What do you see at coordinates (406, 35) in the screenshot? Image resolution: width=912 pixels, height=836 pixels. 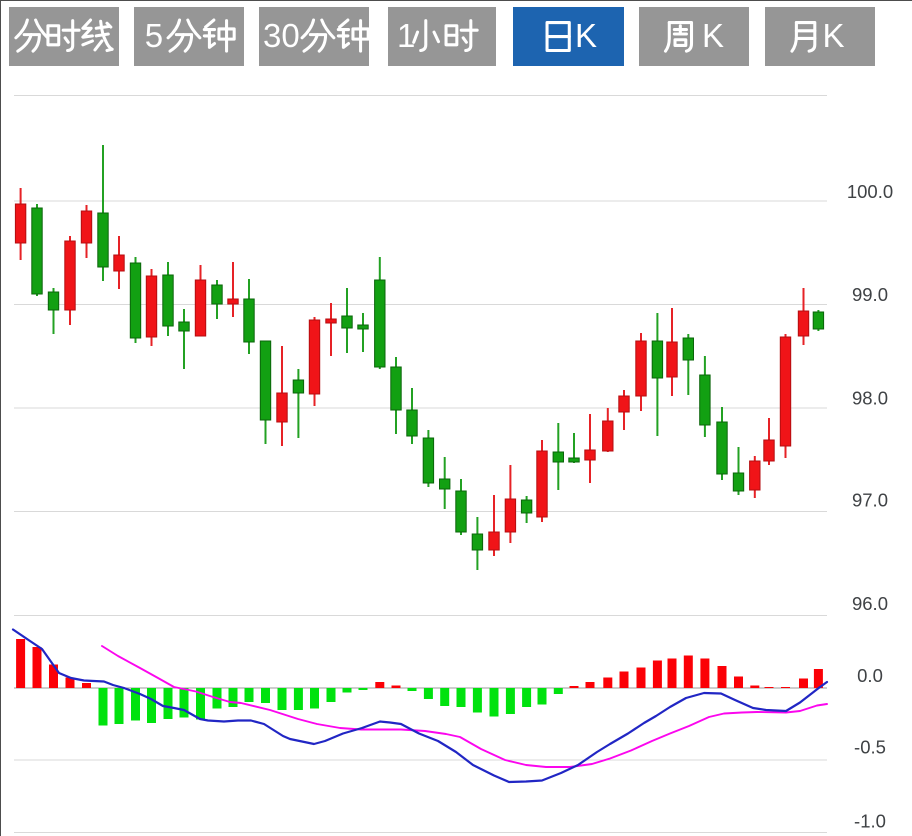 I see `svg-text: 1` at bounding box center [406, 35].